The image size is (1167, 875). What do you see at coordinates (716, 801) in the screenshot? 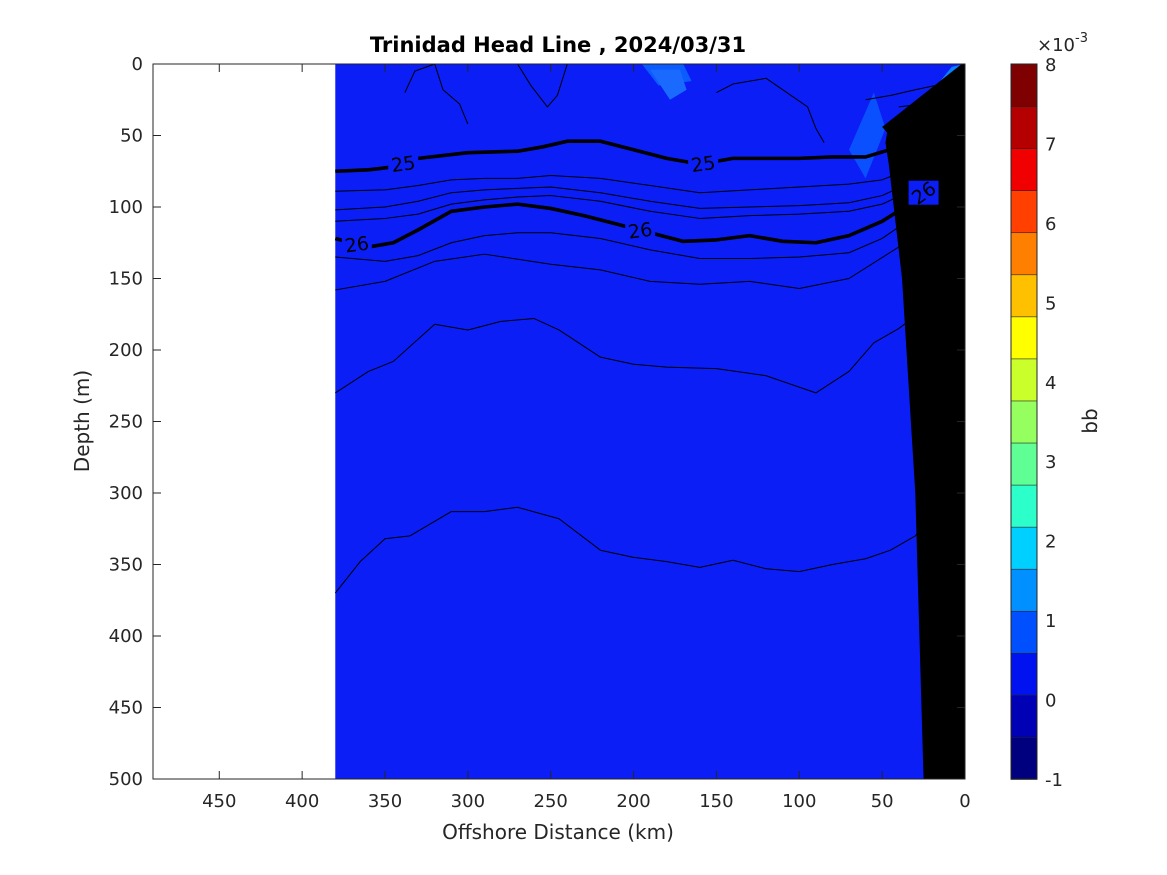
I see `x-tick-label: 150` at bounding box center [716, 801].